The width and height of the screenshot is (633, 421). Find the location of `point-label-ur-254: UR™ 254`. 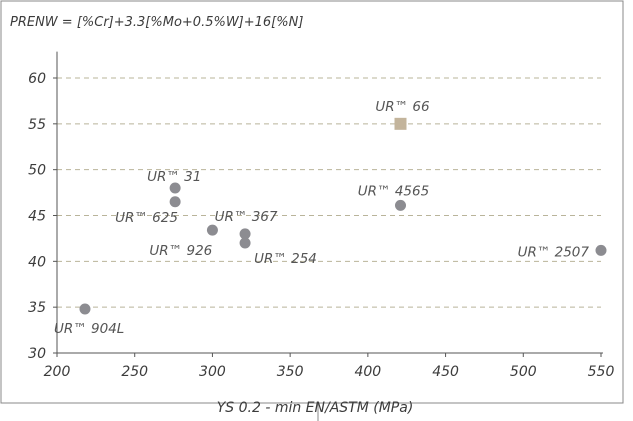

point-label-ur-254: UR™ 254 is located at coordinates (285, 259).